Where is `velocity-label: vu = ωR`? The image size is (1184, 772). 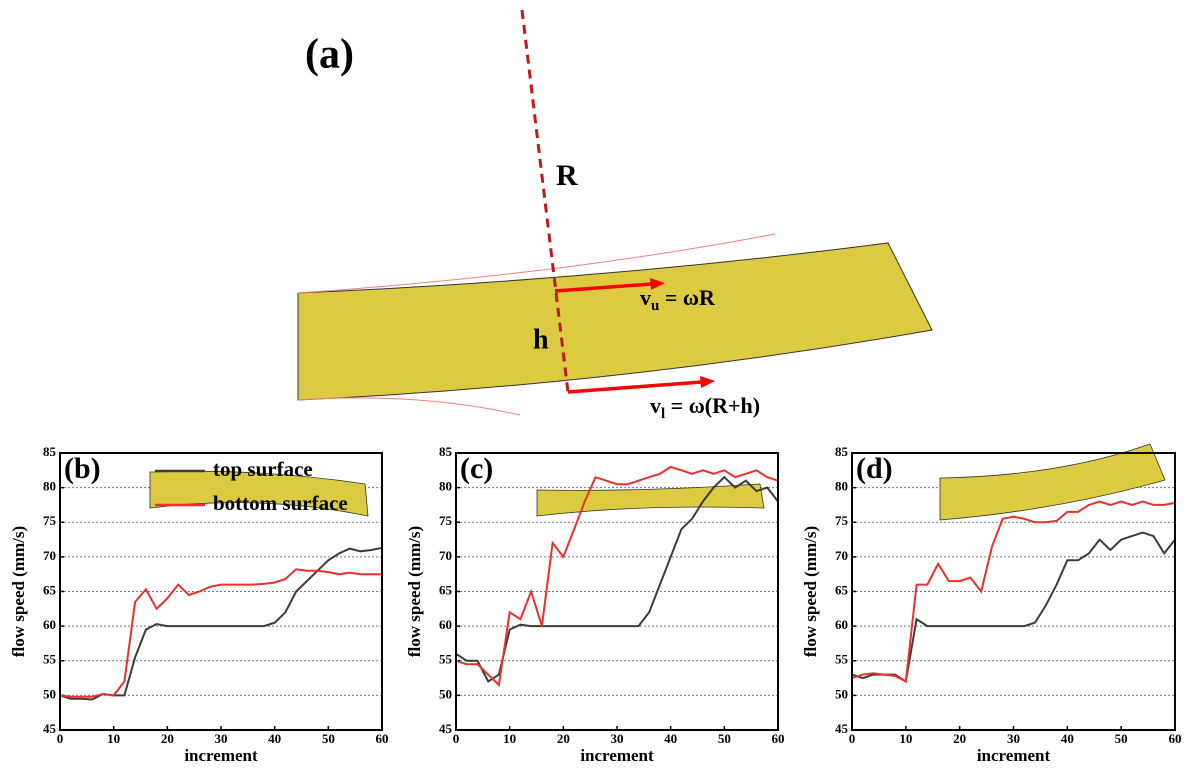
velocity-label: vu = ωR is located at coordinates (678, 299).